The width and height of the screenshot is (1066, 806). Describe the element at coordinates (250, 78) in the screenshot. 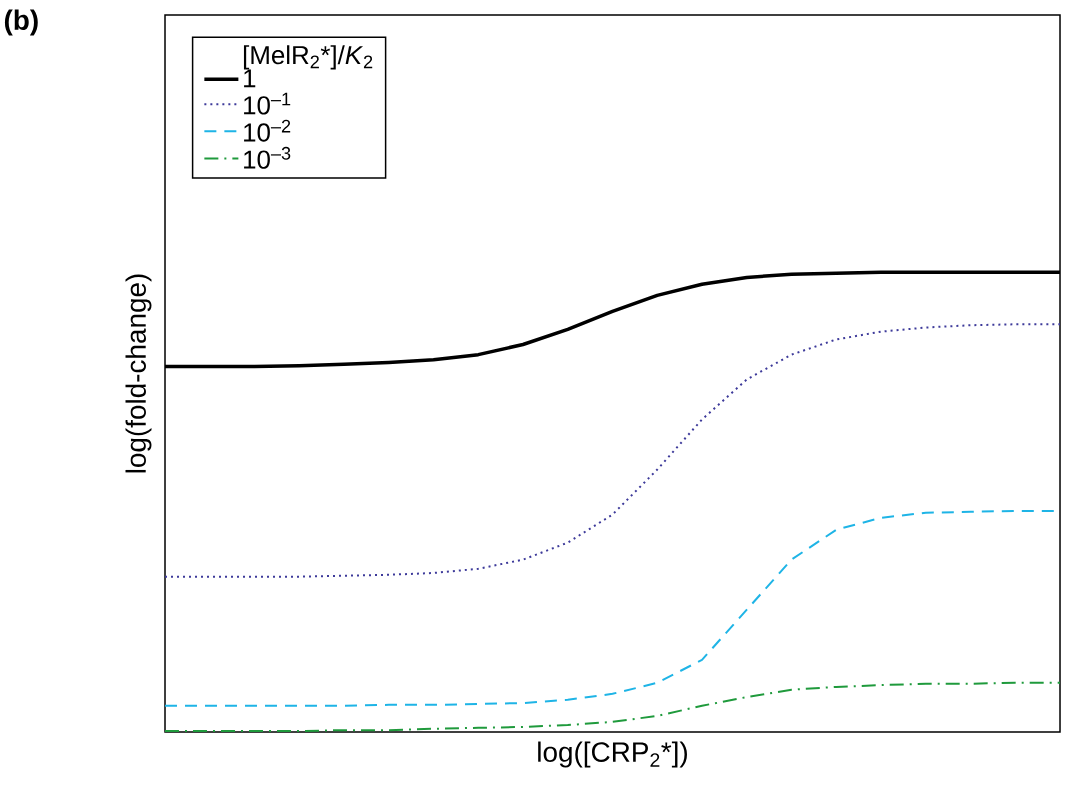

I see `legend-label: 1` at that location.